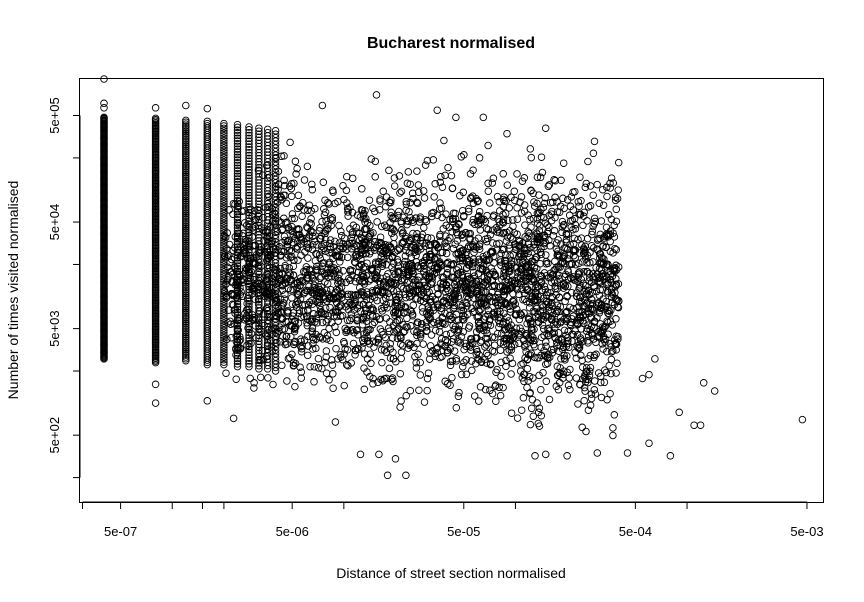  I want to click on y-tick-label: 5e+04, so click(54, 222).